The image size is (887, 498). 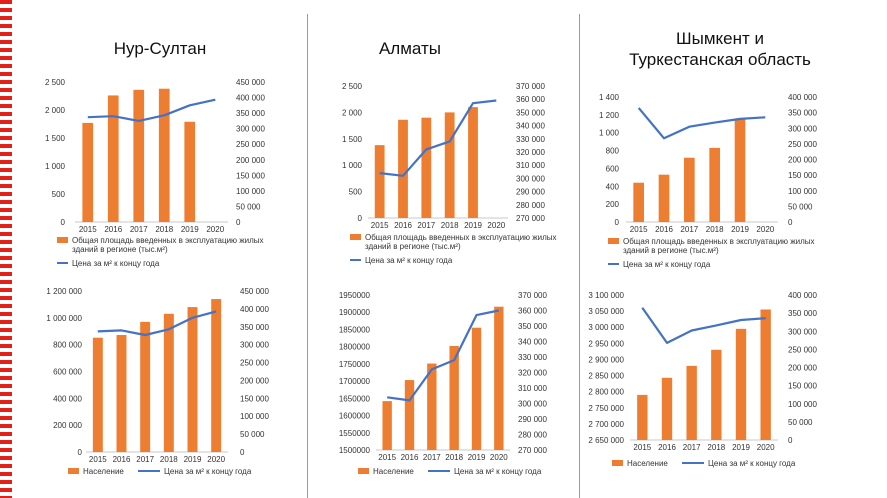 I want to click on legend-label-bar: Население, so click(x=393, y=471).